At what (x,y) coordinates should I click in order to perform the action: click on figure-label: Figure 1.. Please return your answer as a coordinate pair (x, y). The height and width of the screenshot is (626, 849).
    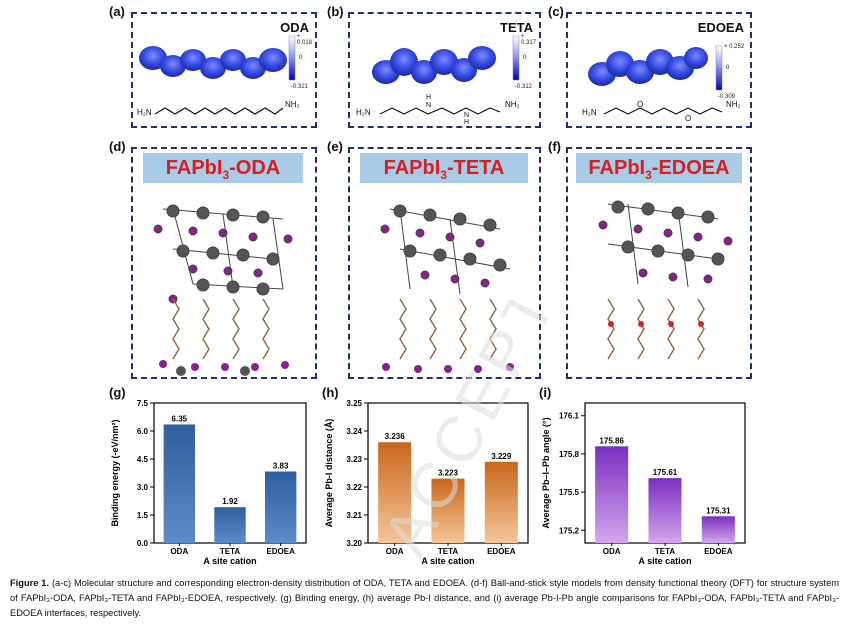
    Looking at the image, I should click on (30, 583).